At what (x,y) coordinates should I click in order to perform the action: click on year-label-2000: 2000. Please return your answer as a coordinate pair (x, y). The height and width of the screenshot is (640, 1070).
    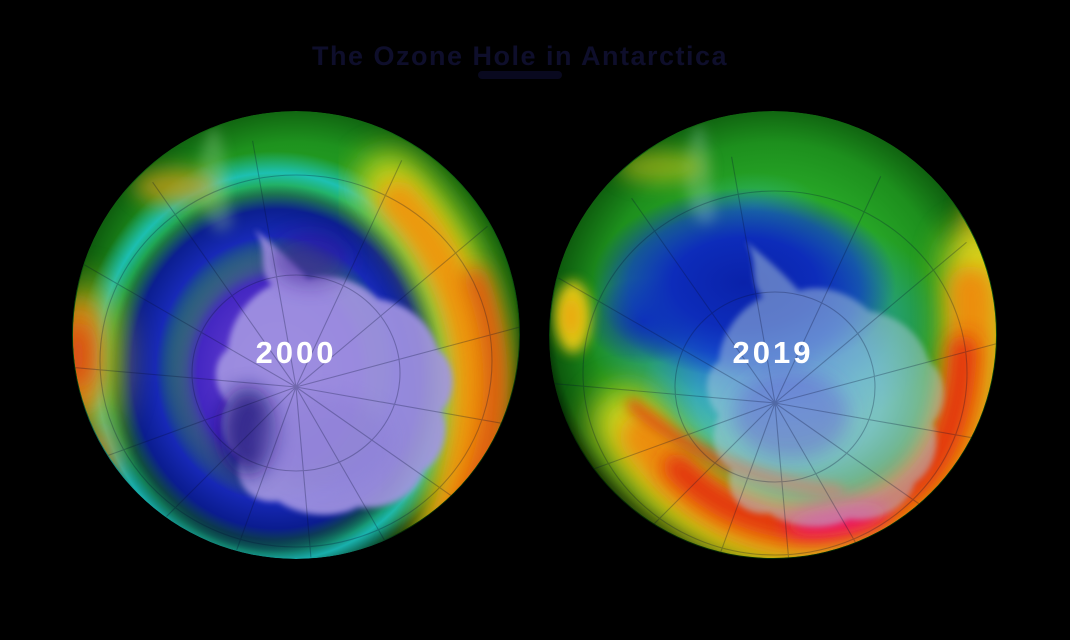
    Looking at the image, I should click on (296, 352).